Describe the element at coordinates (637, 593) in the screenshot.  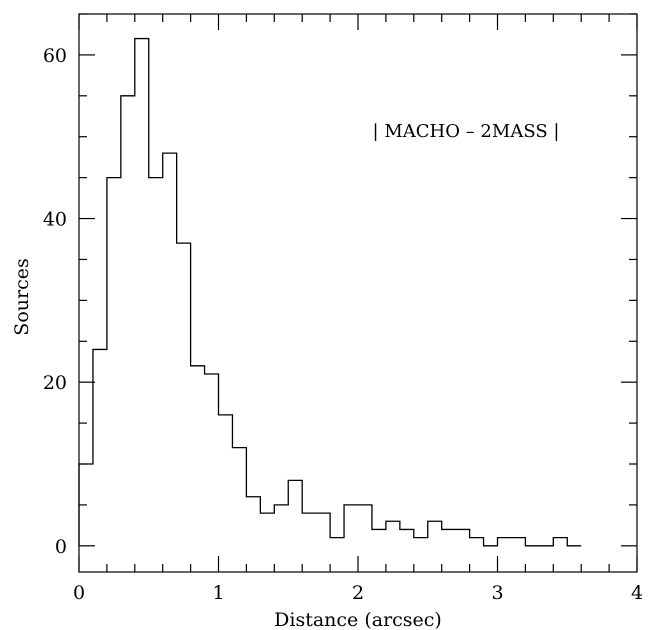
I see `x-tick-label: 4` at that location.